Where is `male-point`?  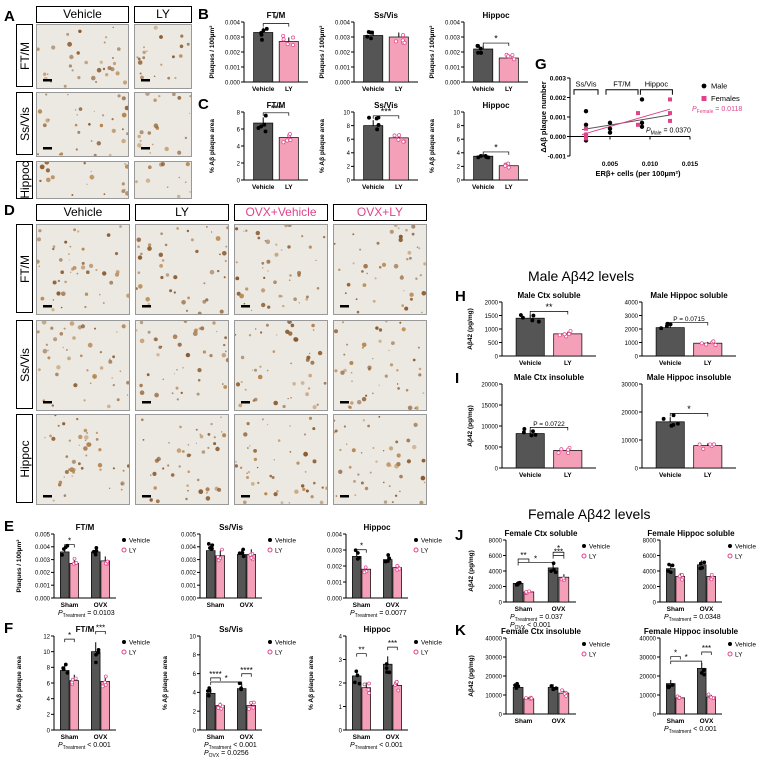
male-point is located at coordinates (586, 124).